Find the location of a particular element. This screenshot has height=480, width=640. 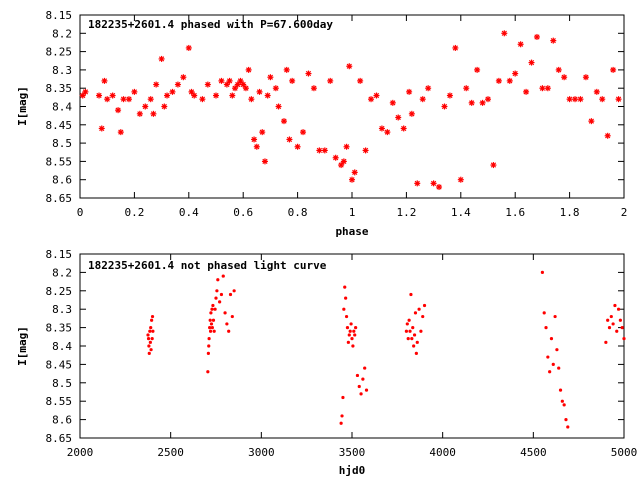

y-tick-label: 8.2 is located at coordinates (62, 33).